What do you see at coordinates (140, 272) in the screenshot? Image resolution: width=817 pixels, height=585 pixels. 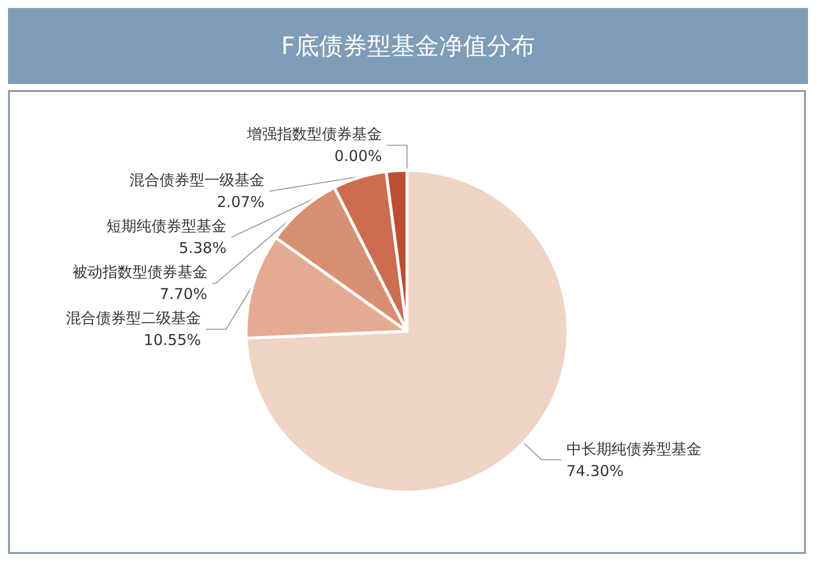 I see `slice-label: 被动指数型债券基金` at bounding box center [140, 272].